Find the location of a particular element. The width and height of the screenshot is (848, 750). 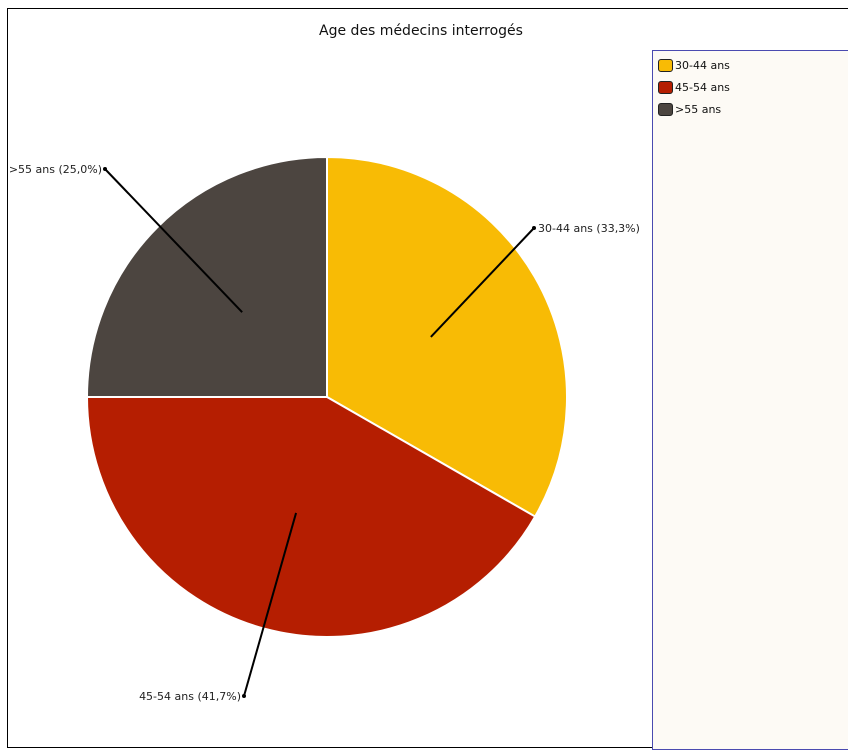

legend-label-45-54: 45-54 ans is located at coordinates (702, 87).